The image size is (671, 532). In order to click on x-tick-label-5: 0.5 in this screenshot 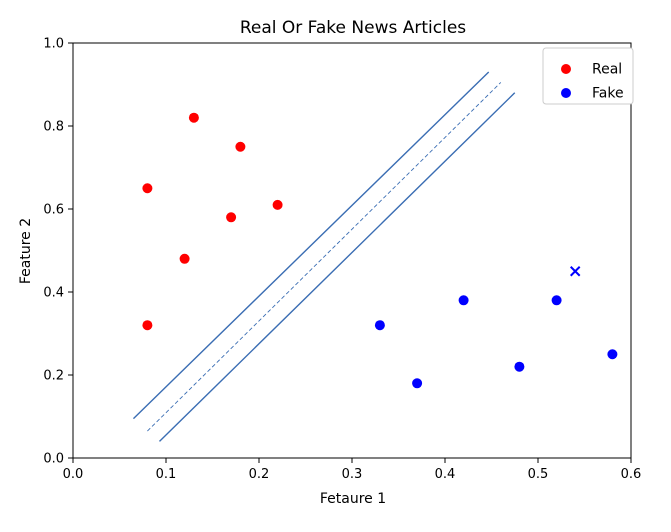, I will do `click(538, 474)`.